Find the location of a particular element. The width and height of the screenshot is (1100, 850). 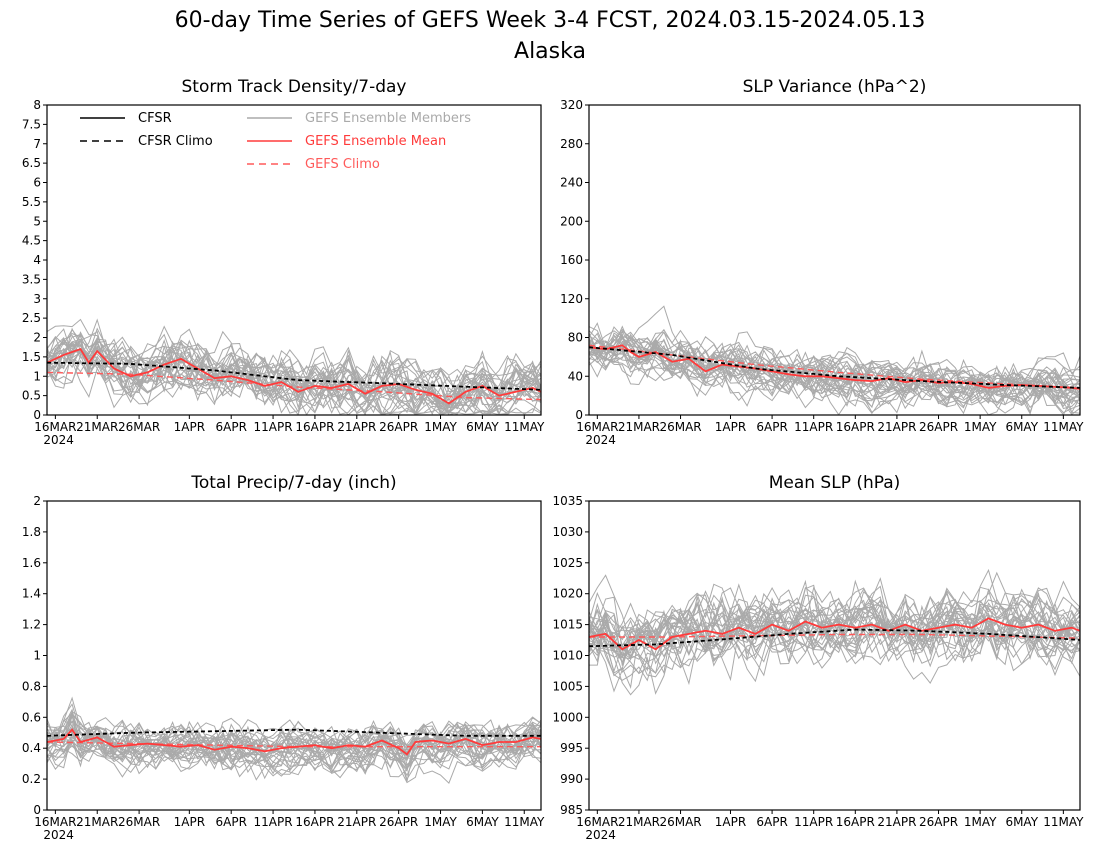

y-tick-label: 0.4 is located at coordinates (31, 748).